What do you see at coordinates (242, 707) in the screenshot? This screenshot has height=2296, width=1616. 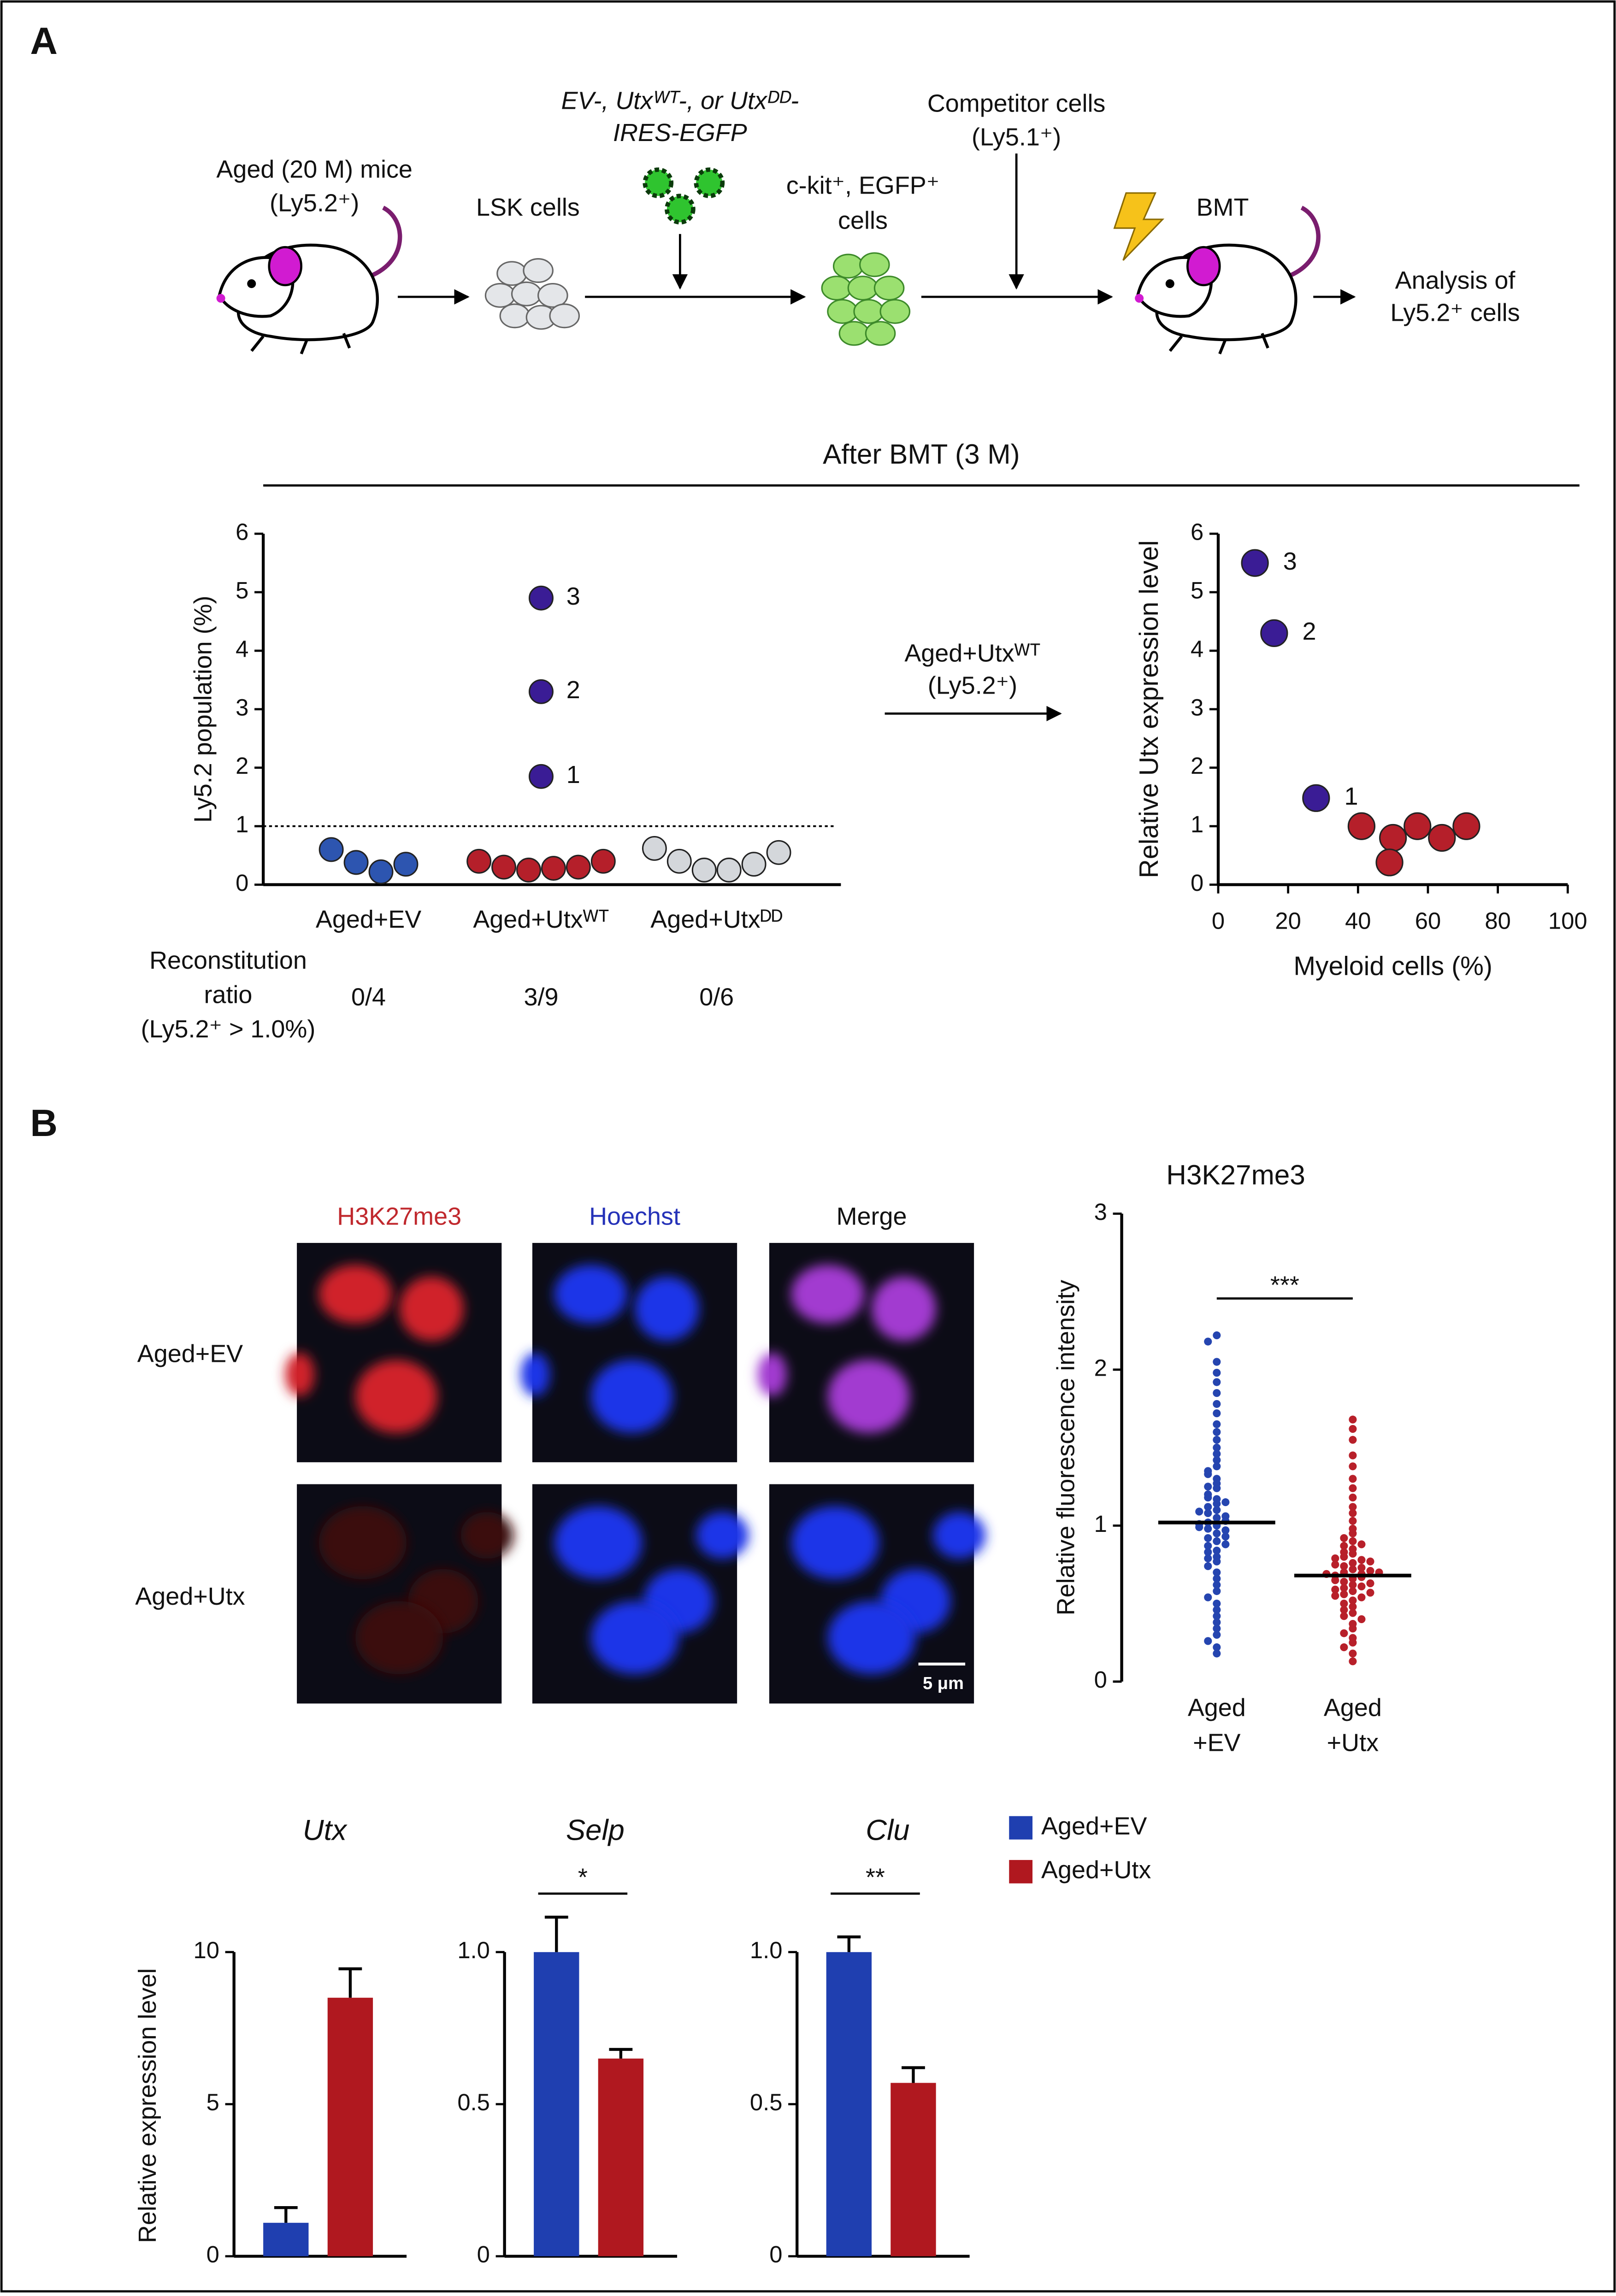 I see `y-tick-label: 3` at bounding box center [242, 707].